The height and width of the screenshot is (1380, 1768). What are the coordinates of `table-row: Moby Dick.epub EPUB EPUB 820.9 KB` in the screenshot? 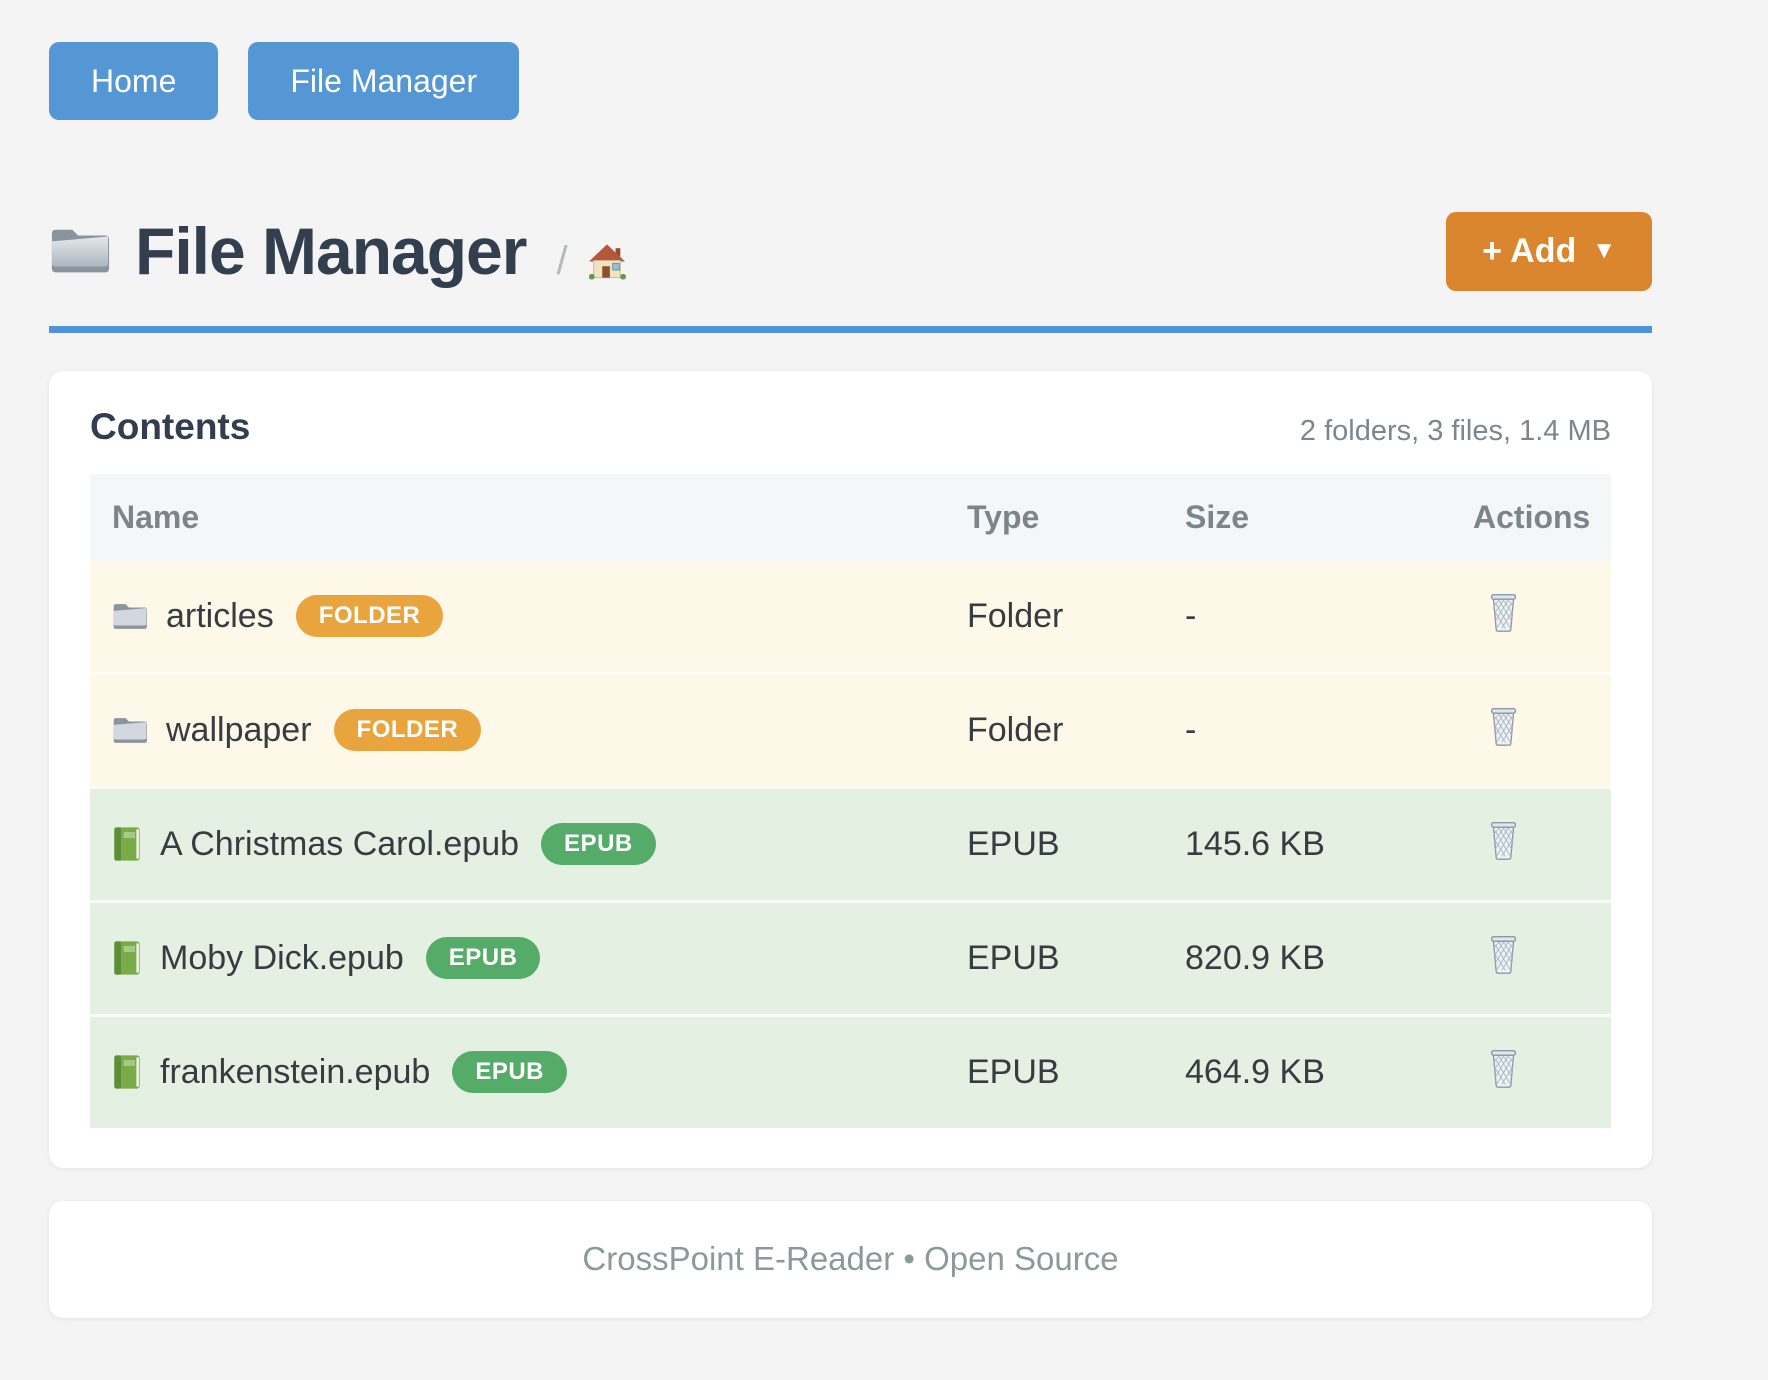 It's located at (850, 957).